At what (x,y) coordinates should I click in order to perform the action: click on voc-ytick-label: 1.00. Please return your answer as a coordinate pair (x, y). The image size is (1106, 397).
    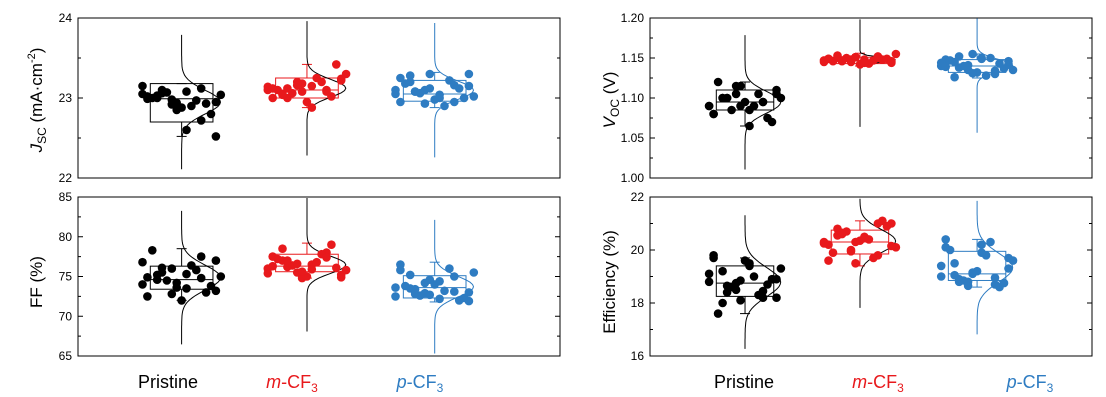
    Looking at the image, I should click on (633, 178).